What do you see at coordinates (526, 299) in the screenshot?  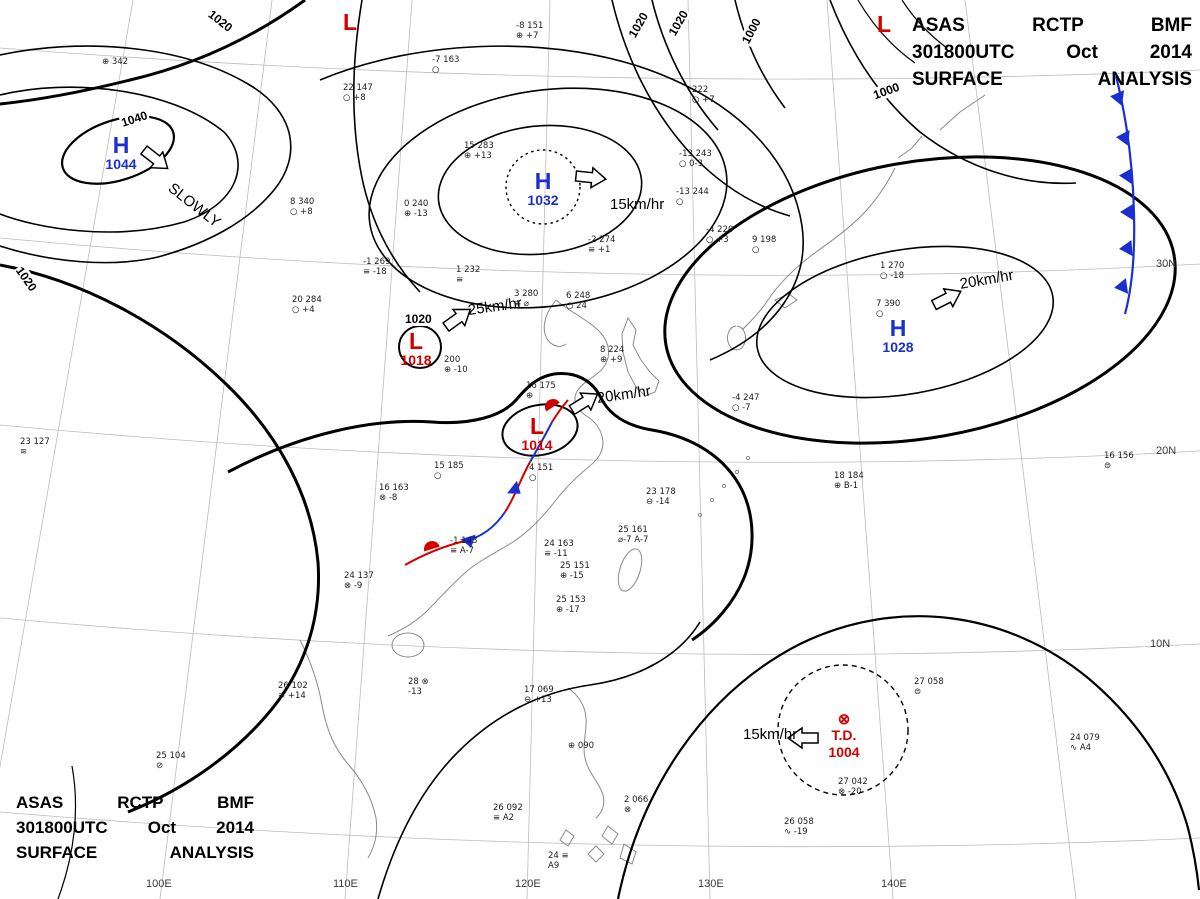 I see `station-plot: 3 280 ≡ ⌀` at bounding box center [526, 299].